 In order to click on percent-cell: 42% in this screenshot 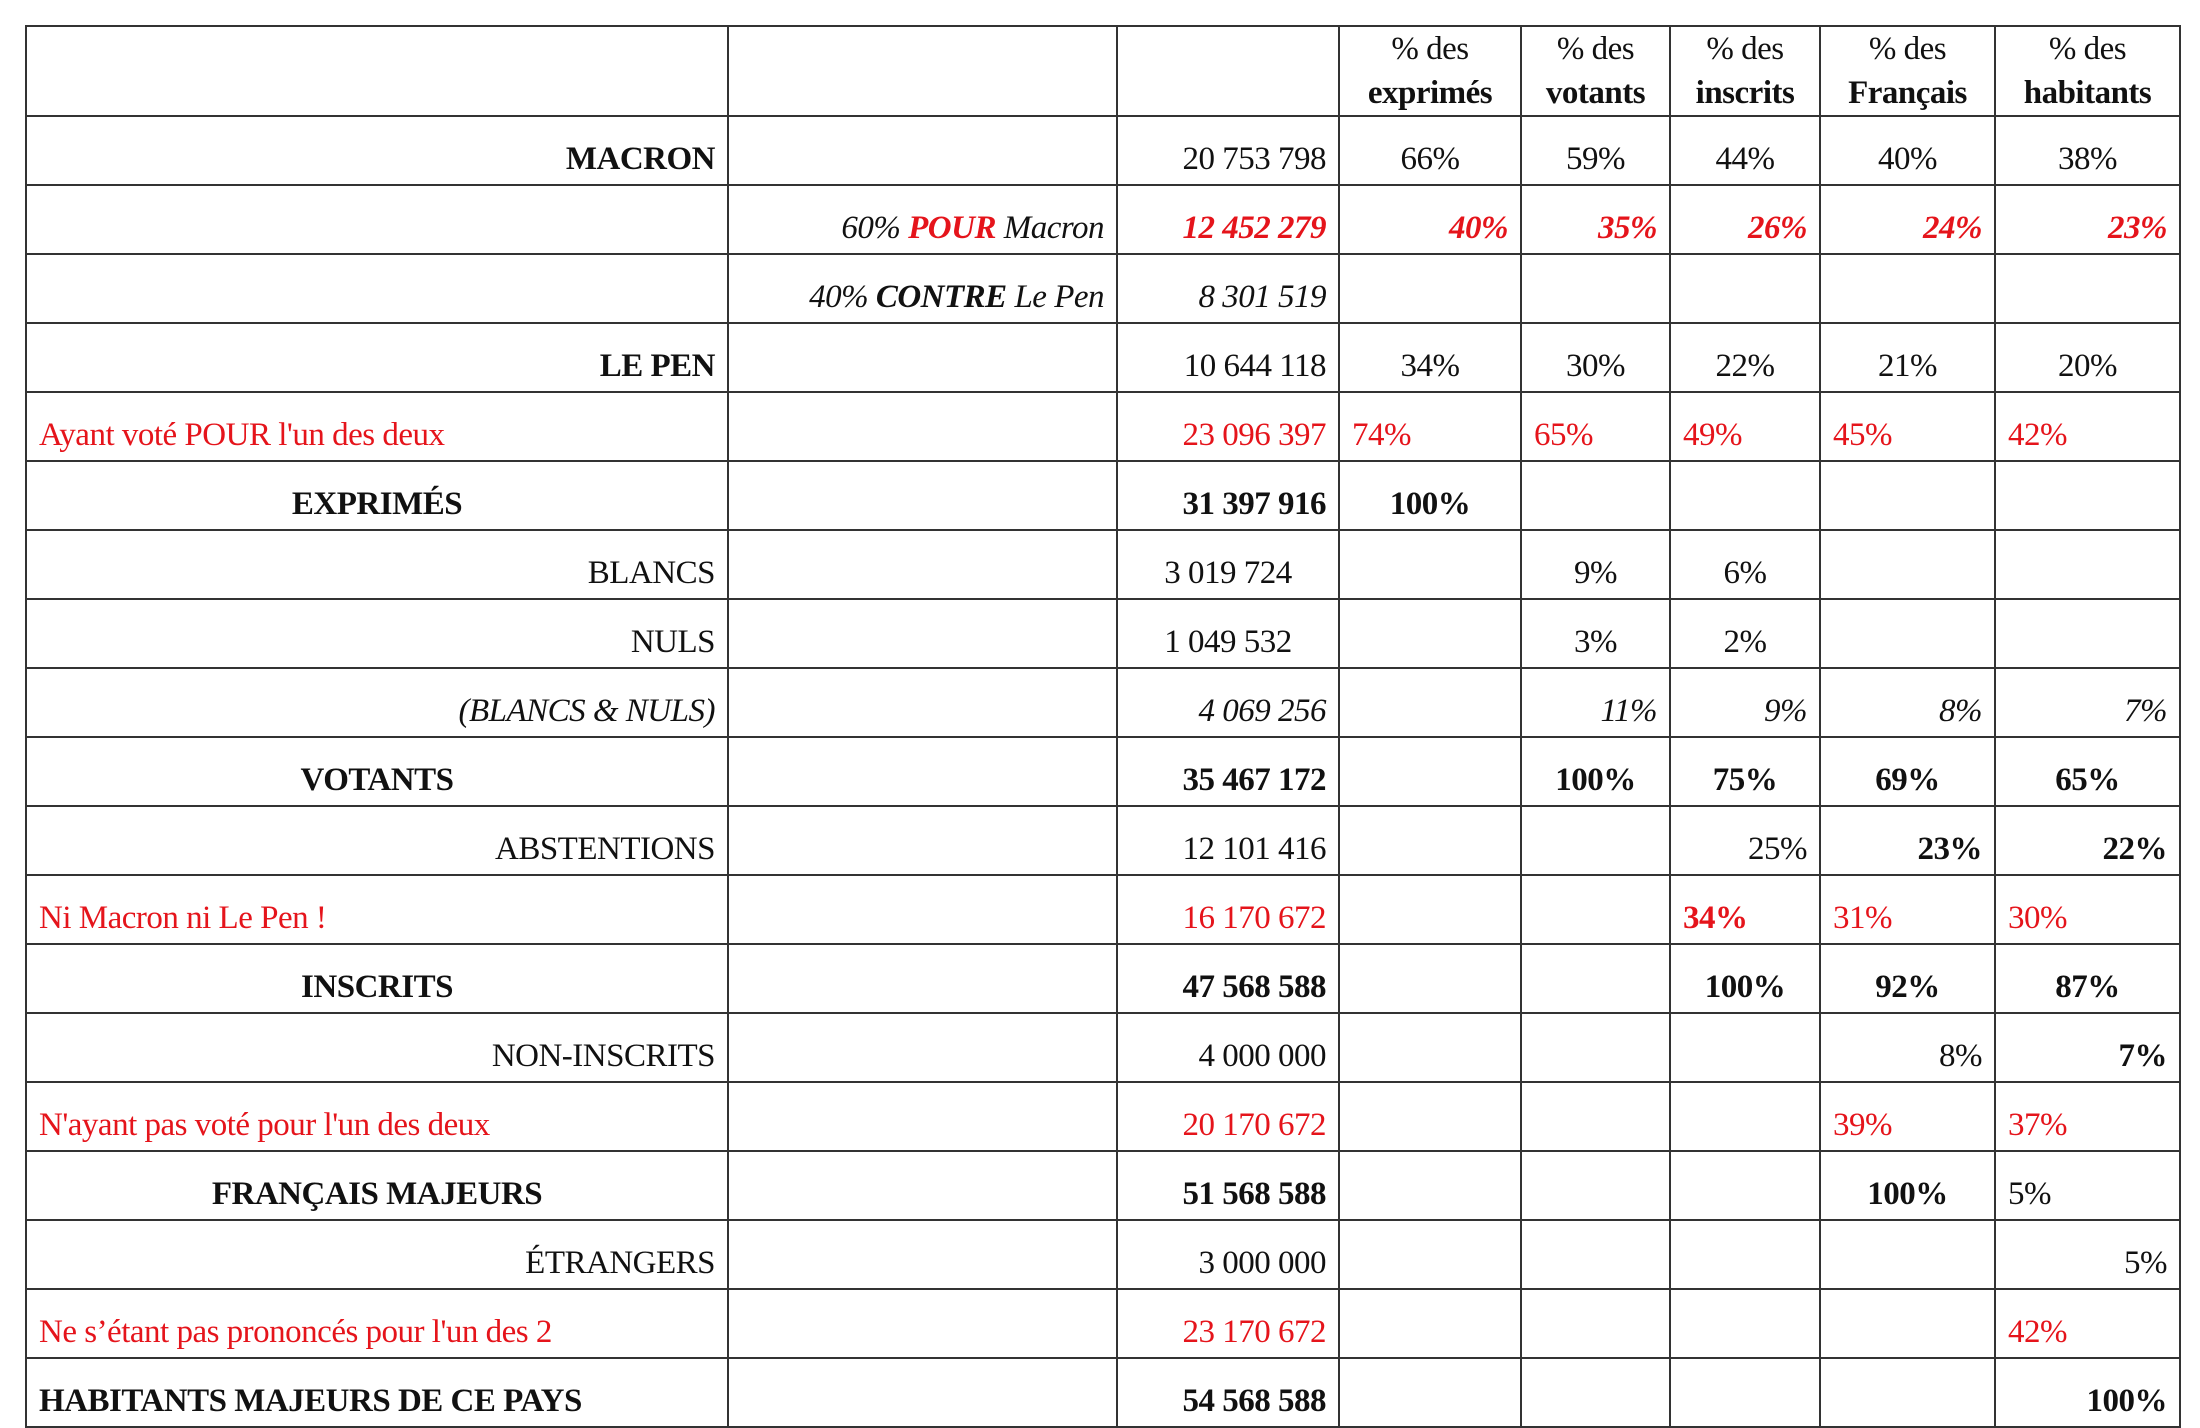, I will do `click(2087, 1323)`.